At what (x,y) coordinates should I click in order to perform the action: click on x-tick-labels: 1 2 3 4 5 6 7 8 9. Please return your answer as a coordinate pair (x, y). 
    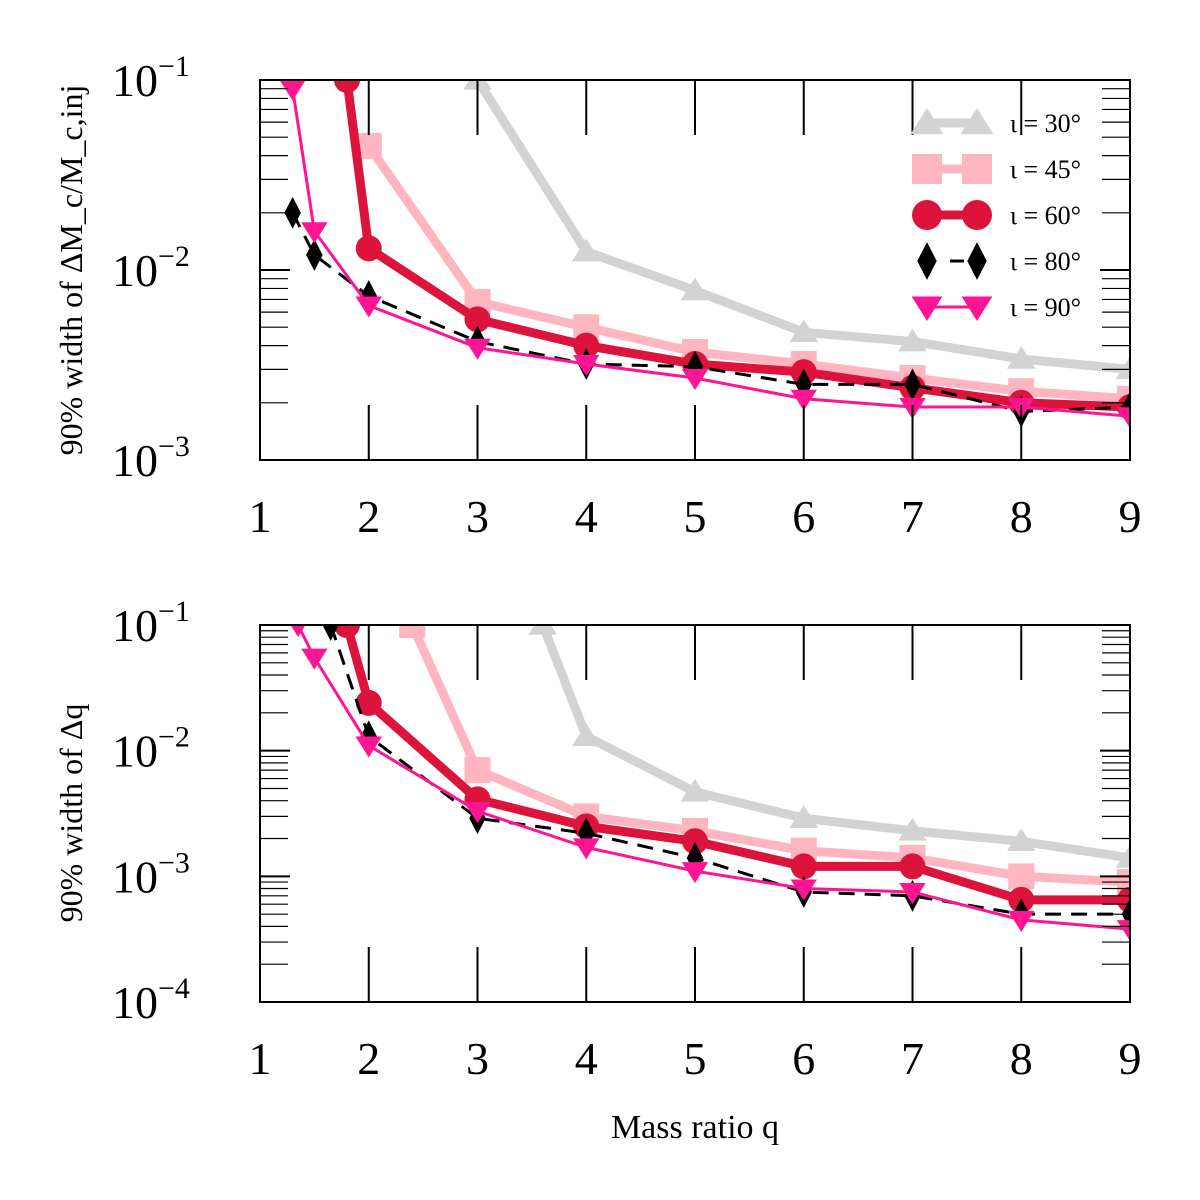
    Looking at the image, I should click on (695, 516).